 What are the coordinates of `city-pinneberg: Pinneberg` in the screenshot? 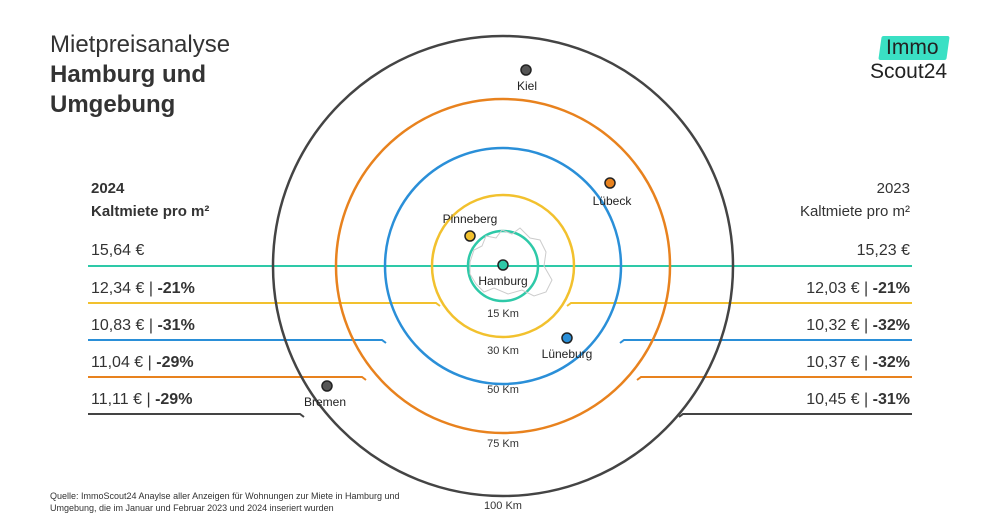 It's located at (470, 227).